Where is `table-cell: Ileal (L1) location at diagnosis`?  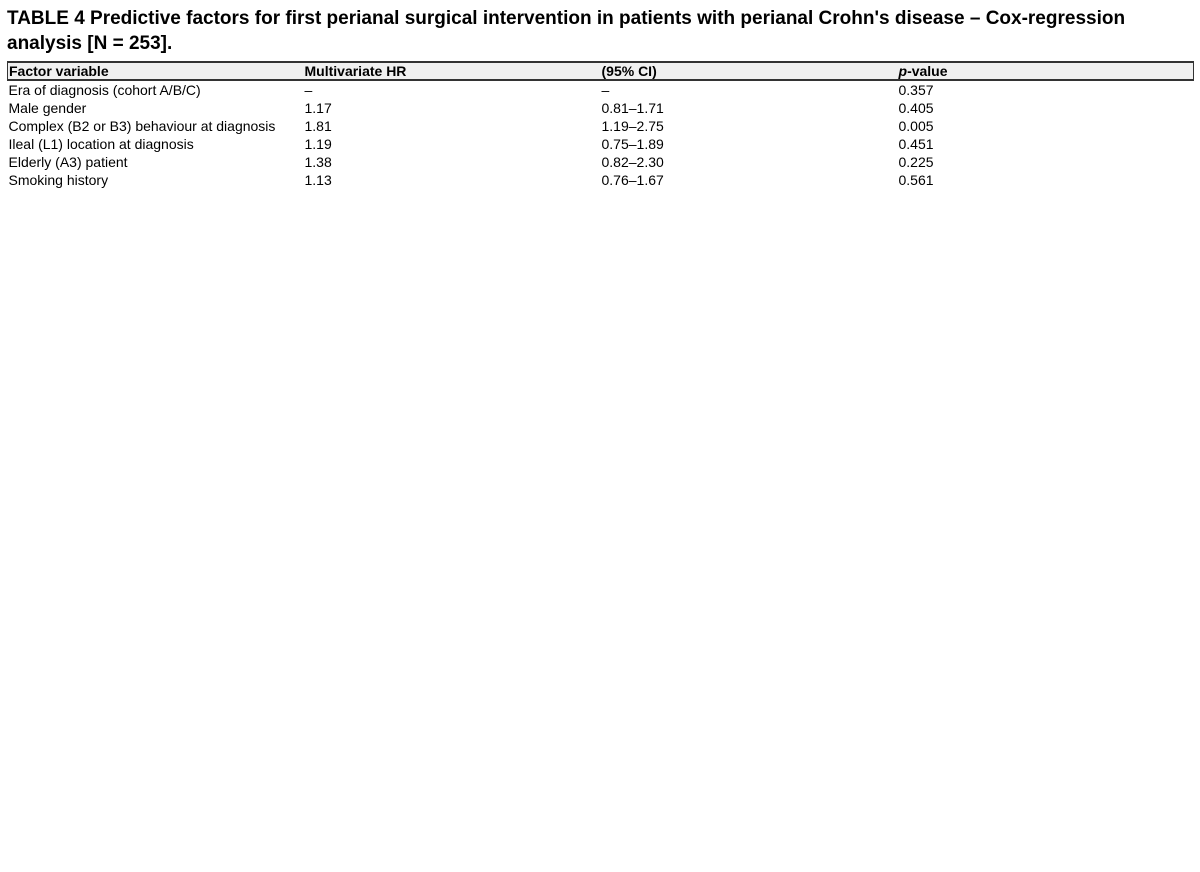 table-cell: Ileal (L1) location at diagnosis is located at coordinates (101, 144).